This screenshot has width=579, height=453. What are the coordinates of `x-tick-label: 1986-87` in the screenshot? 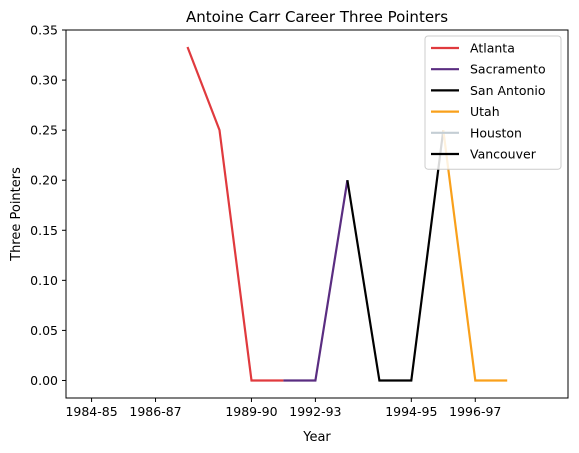 It's located at (155, 411).